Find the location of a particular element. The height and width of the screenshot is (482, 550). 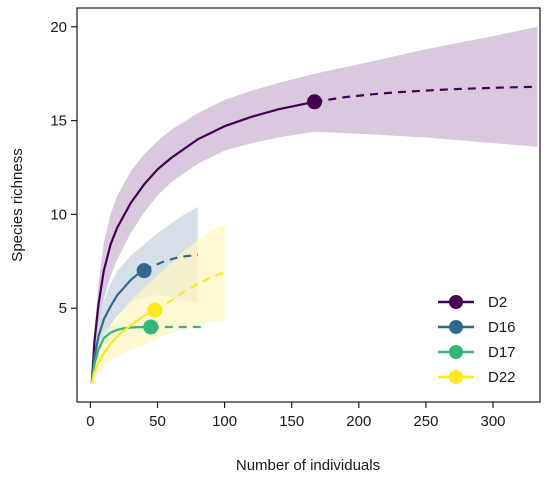

observed-point-d16 is located at coordinates (144, 271).